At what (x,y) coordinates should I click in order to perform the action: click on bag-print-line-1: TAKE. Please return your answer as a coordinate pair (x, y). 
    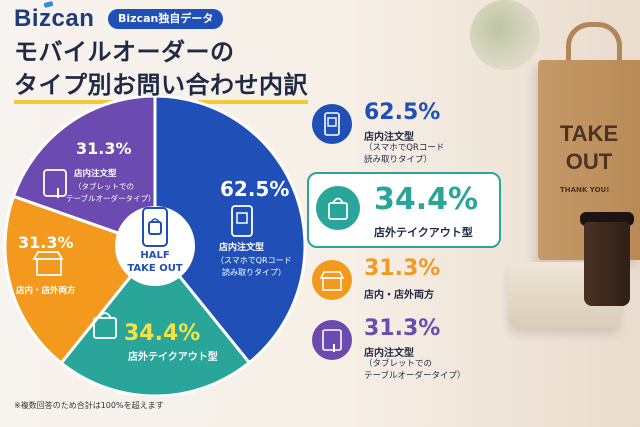
    Looking at the image, I should click on (589, 133).